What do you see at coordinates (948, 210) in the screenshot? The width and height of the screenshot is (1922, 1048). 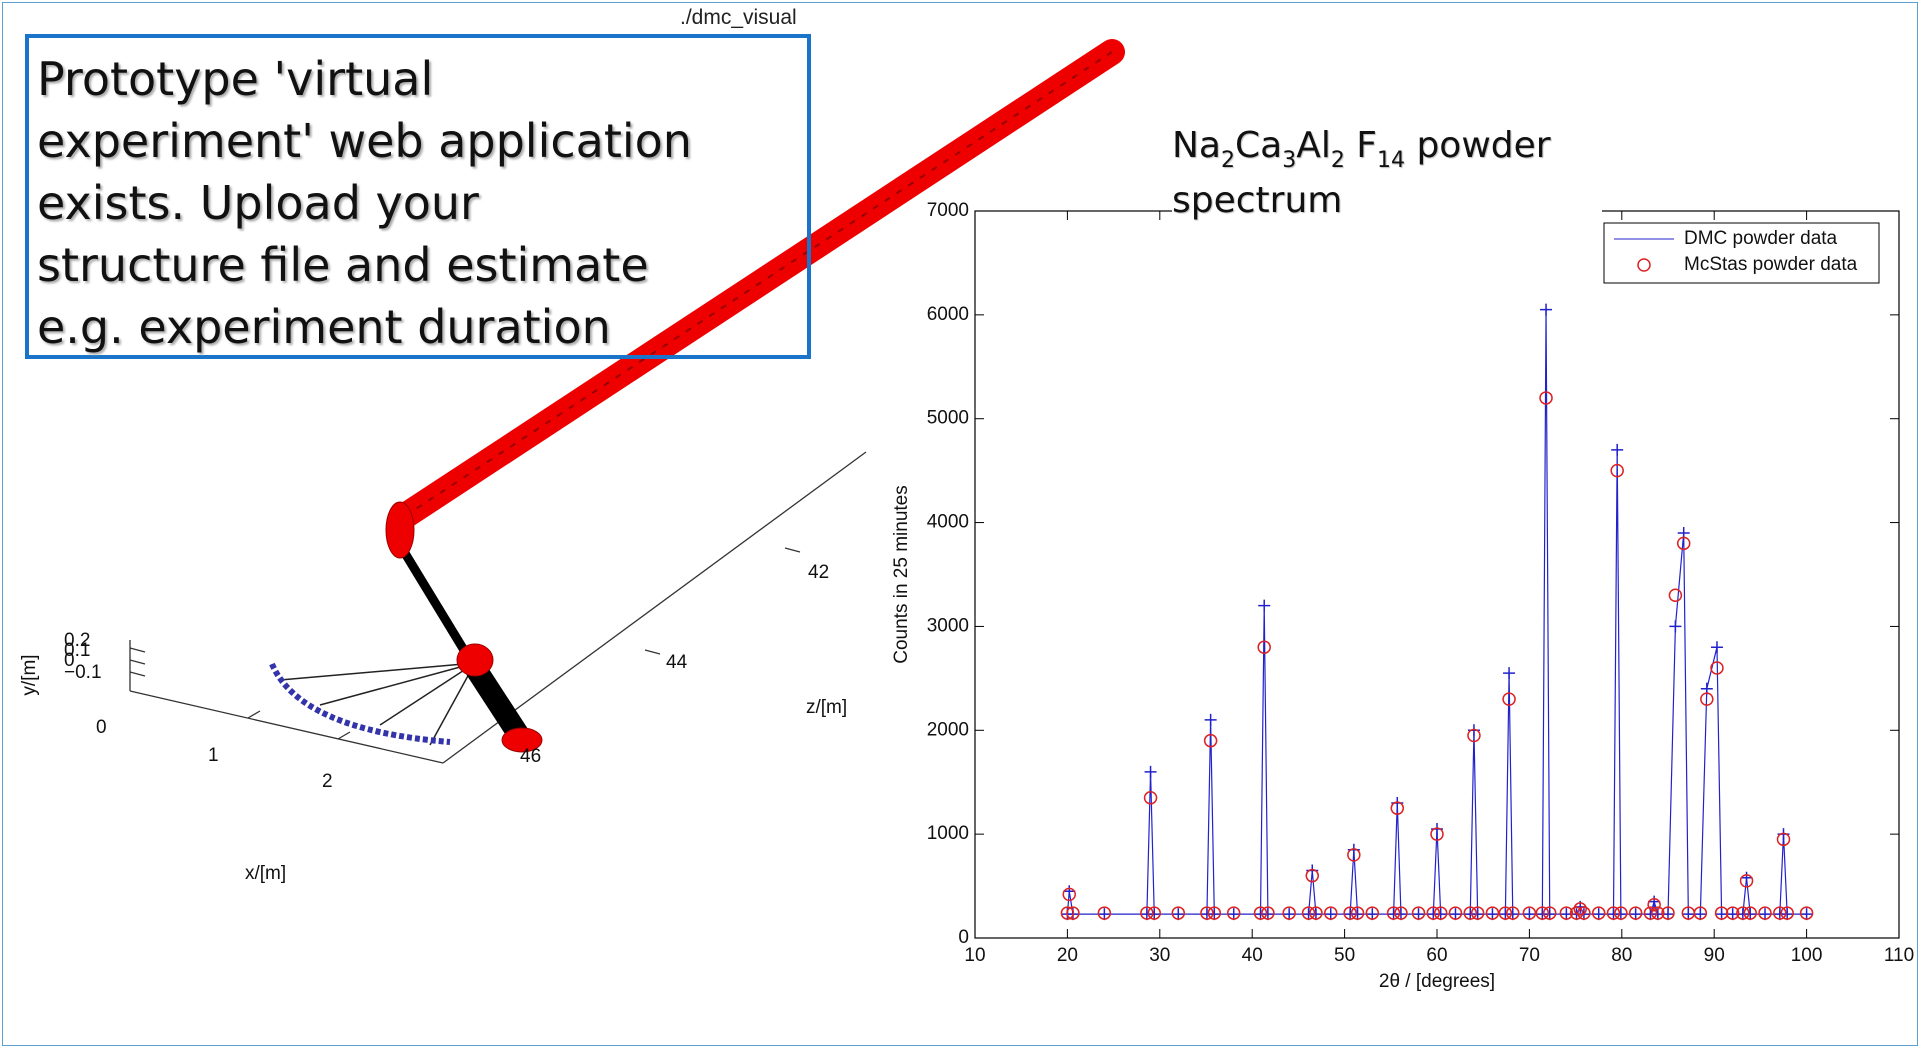 I see `y-tick-label: 7000` at bounding box center [948, 210].